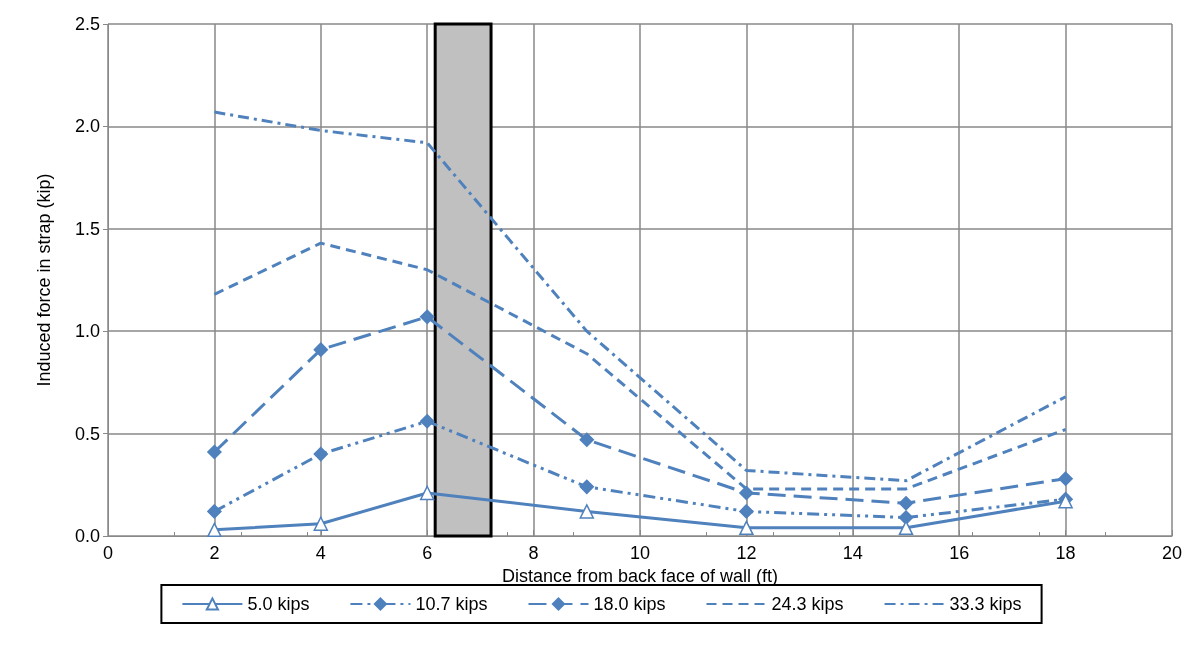  What do you see at coordinates (959, 553) in the screenshot?
I see `x-tick-label: 16` at bounding box center [959, 553].